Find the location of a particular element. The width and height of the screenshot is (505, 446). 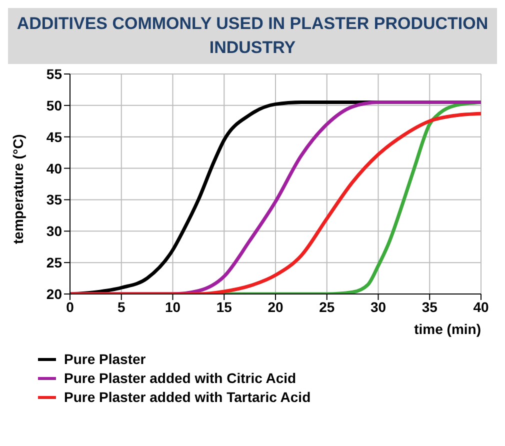

y-tick-label: 35 is located at coordinates (54, 200).